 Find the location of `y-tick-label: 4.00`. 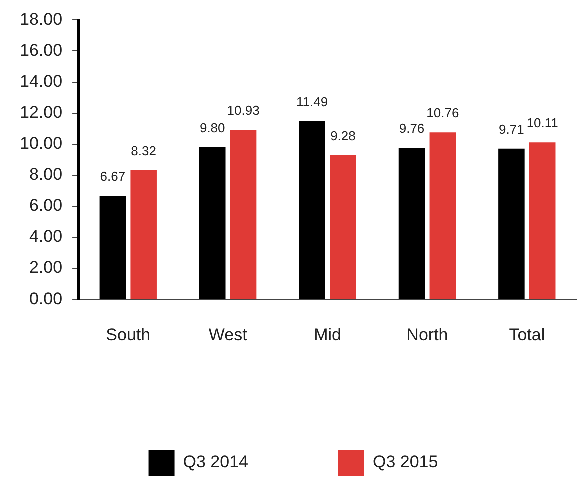

y-tick-label: 4.00 is located at coordinates (46, 236).